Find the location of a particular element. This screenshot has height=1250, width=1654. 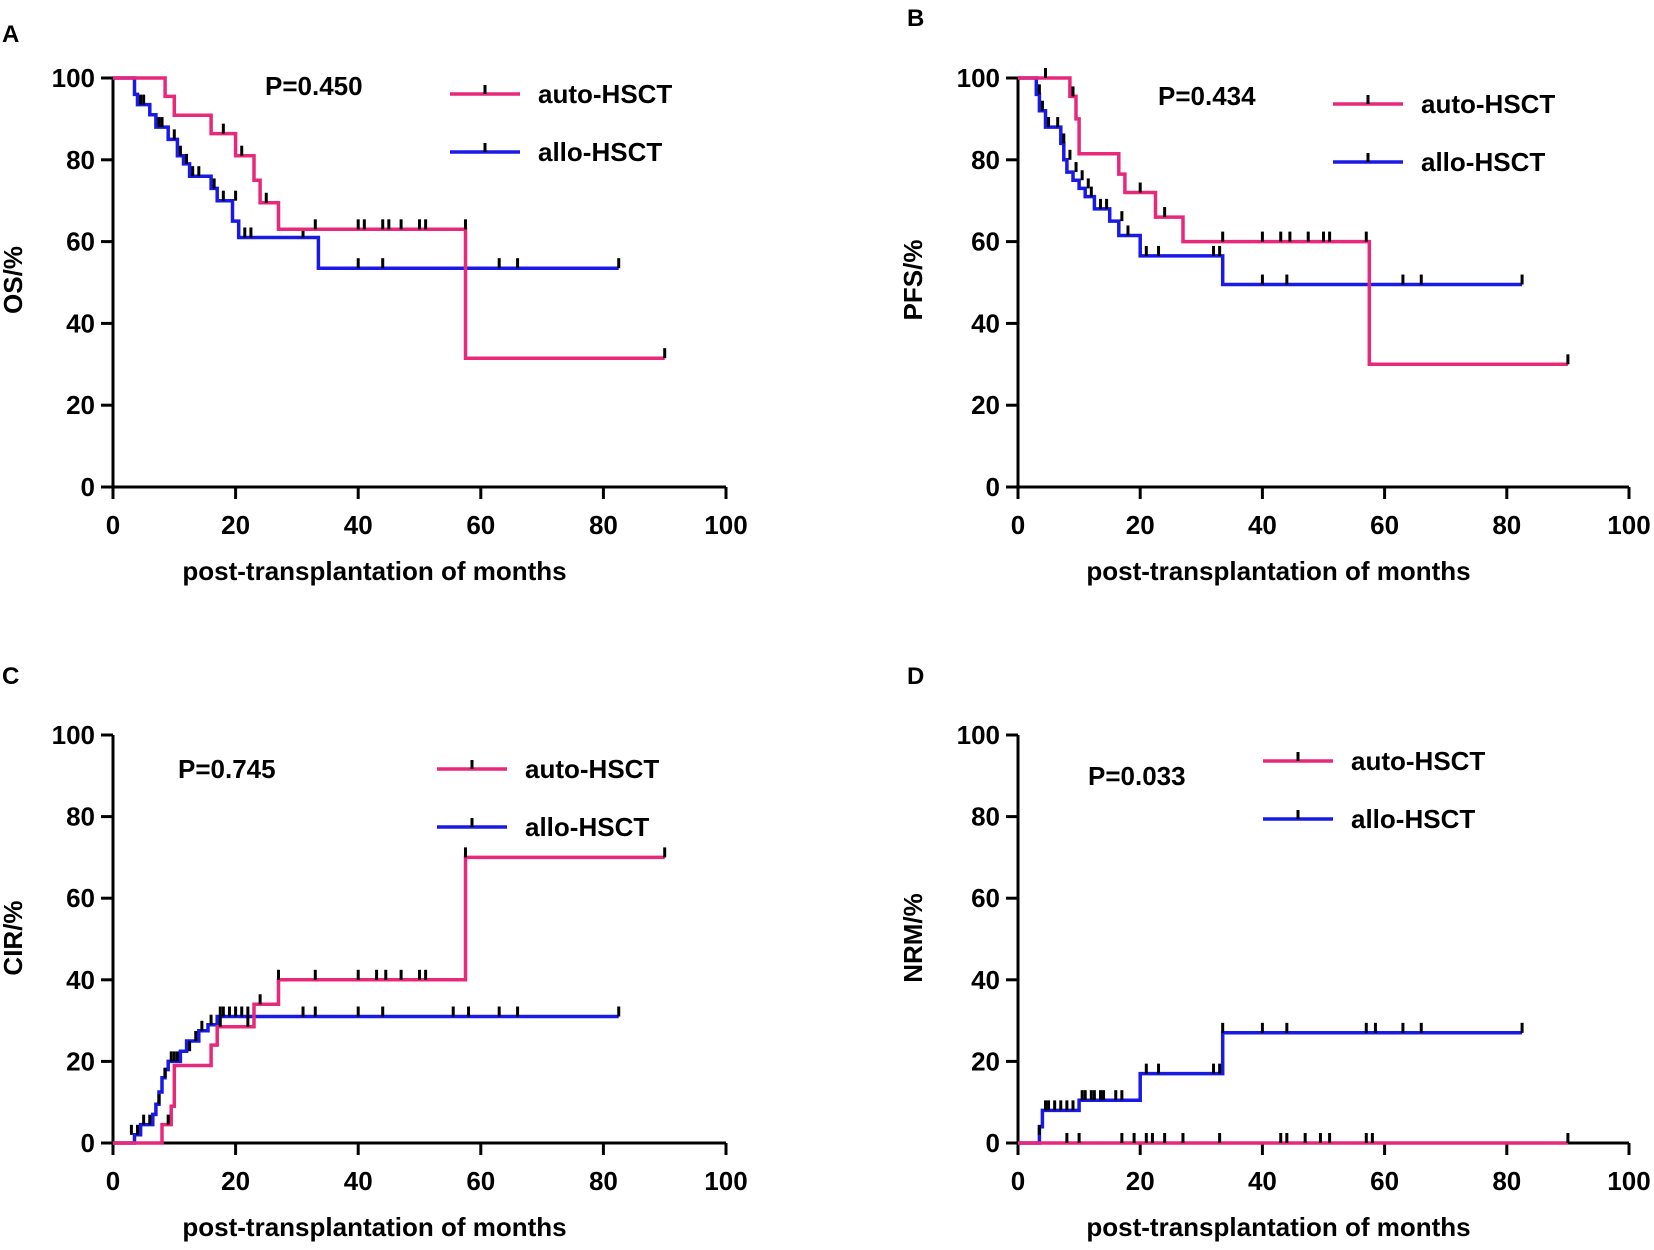

panel-letter: D is located at coordinates (915, 676).